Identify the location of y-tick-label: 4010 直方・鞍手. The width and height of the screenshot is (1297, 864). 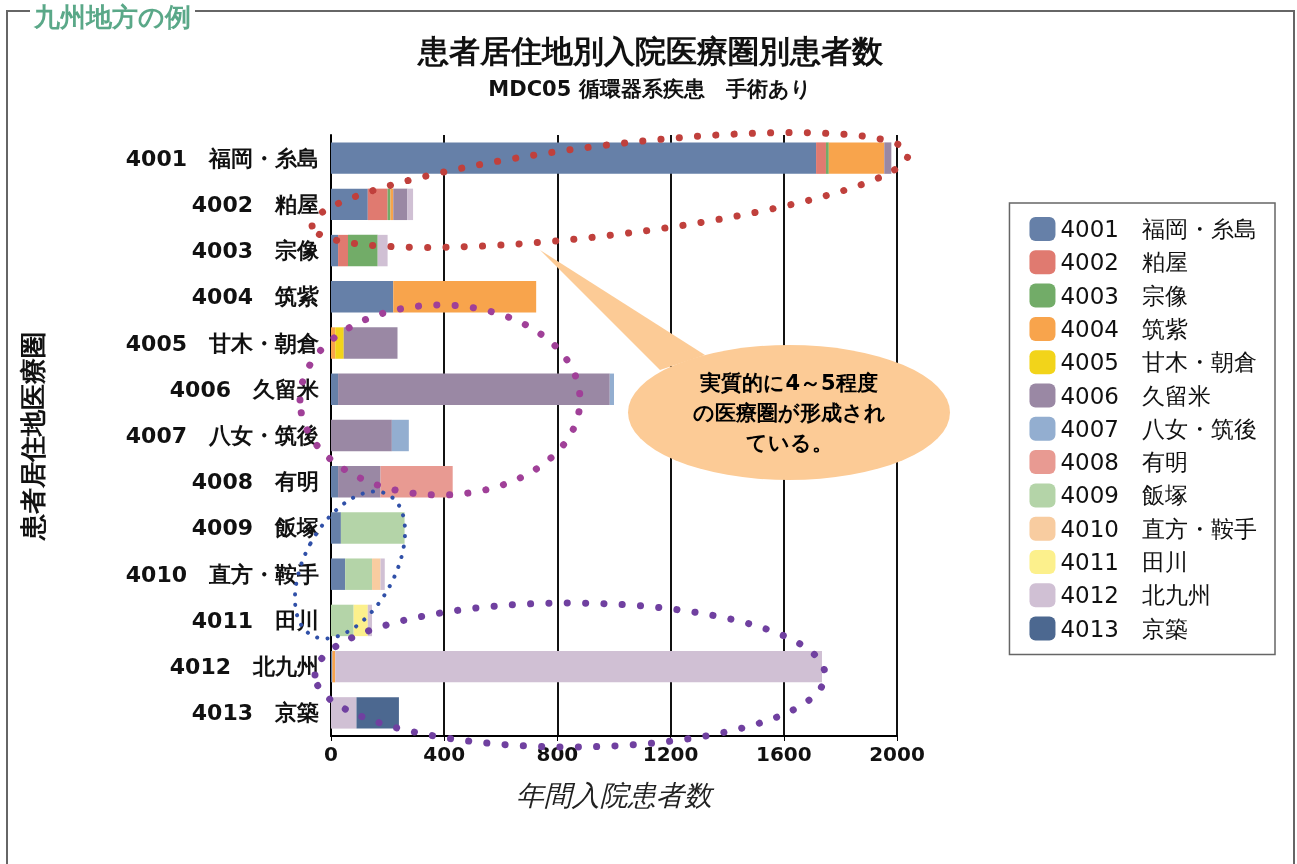
(222, 574).